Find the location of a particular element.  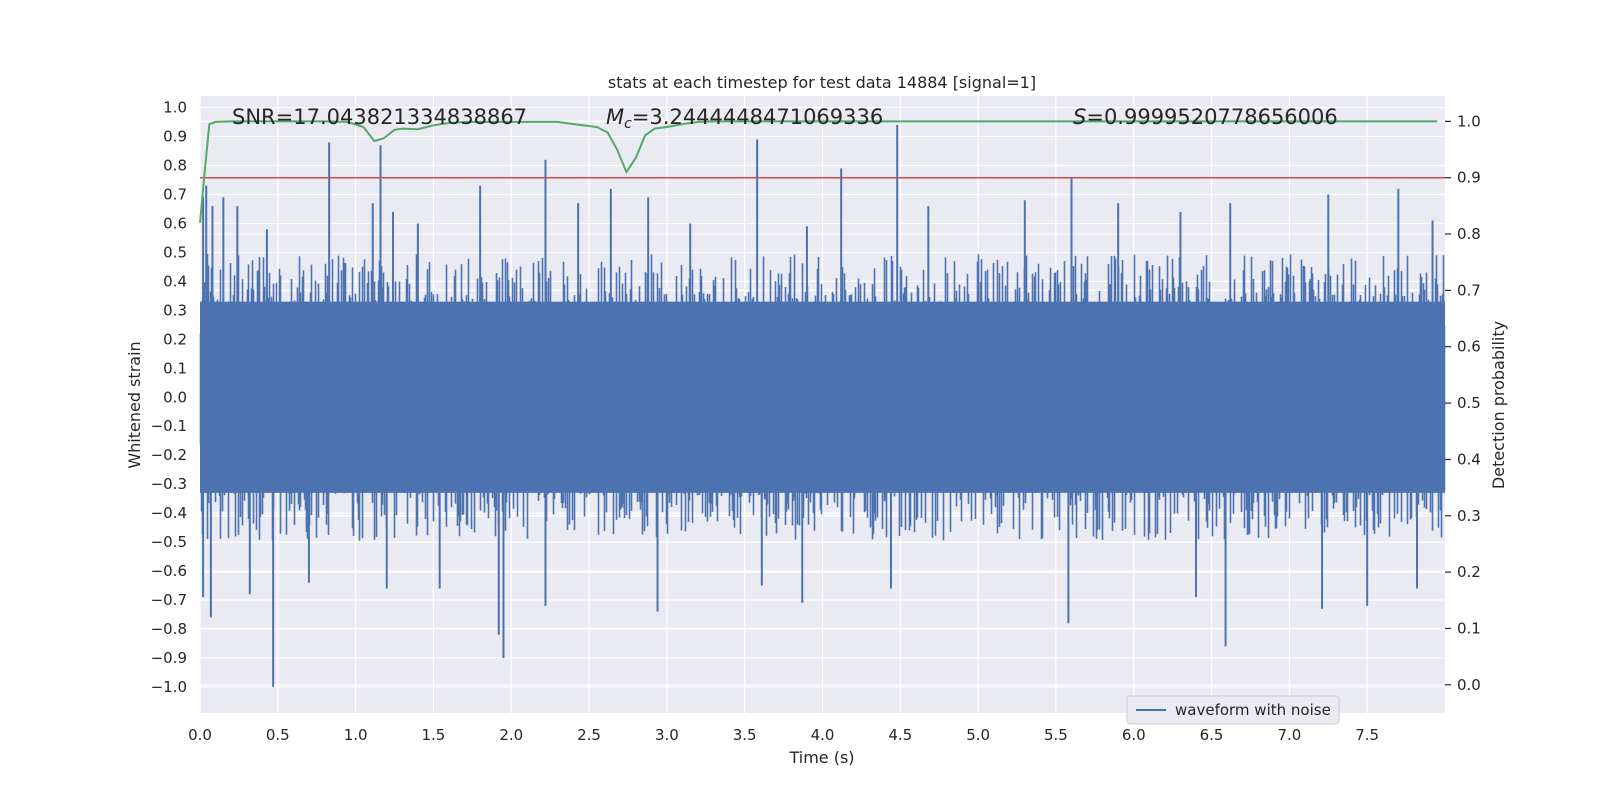

y-left-tick-label: −1.0 is located at coordinates (169, 687).